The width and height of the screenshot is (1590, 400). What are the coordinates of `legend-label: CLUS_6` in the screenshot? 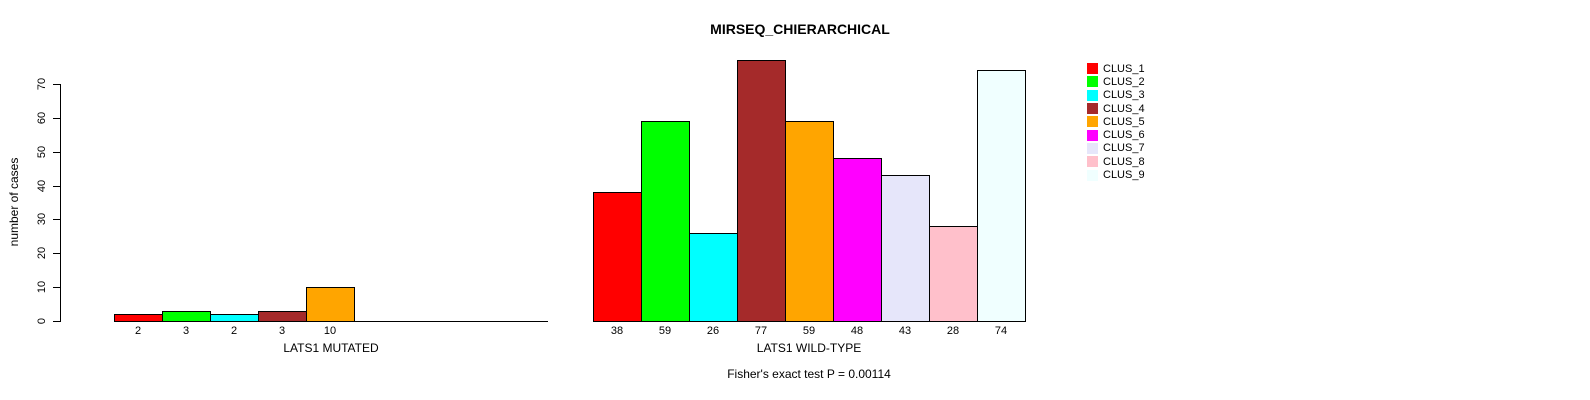 It's located at (1124, 135).